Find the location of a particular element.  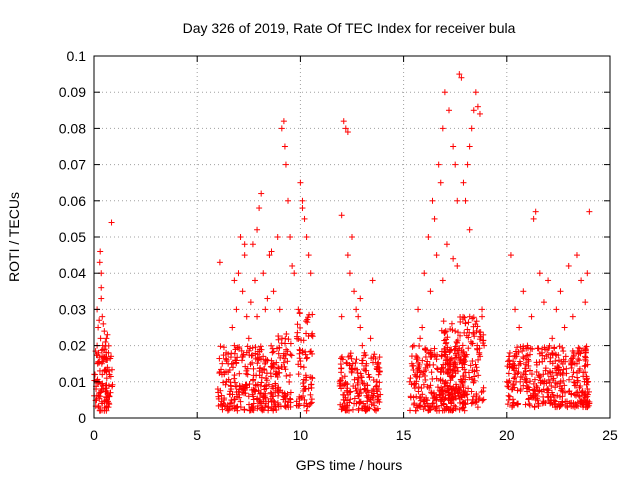

x-tick-label: 15 is located at coordinates (404, 435).